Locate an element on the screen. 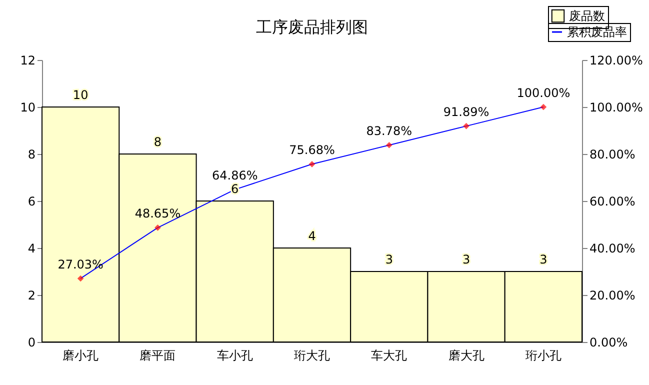  y2-tick-label: 40.00% is located at coordinates (613, 249).